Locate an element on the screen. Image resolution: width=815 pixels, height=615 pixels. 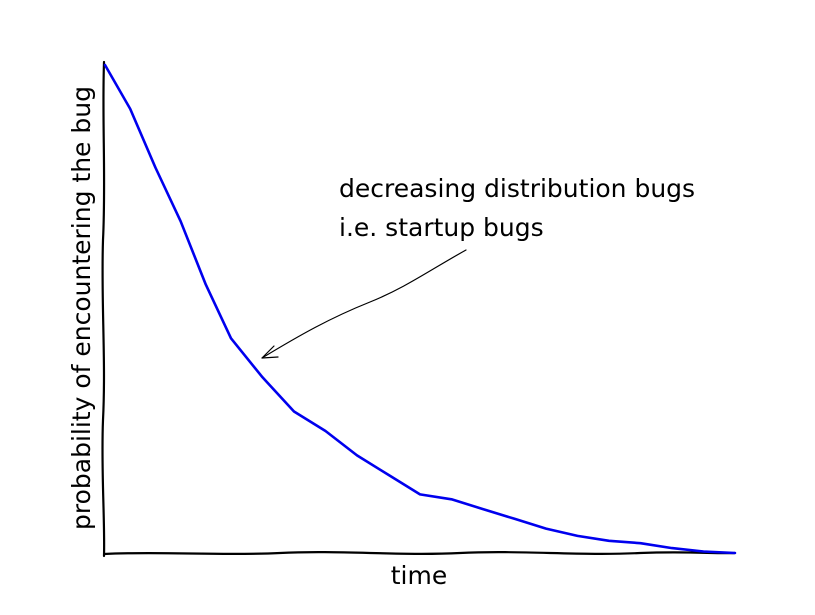
x-axis-label: time is located at coordinates (419, 575).